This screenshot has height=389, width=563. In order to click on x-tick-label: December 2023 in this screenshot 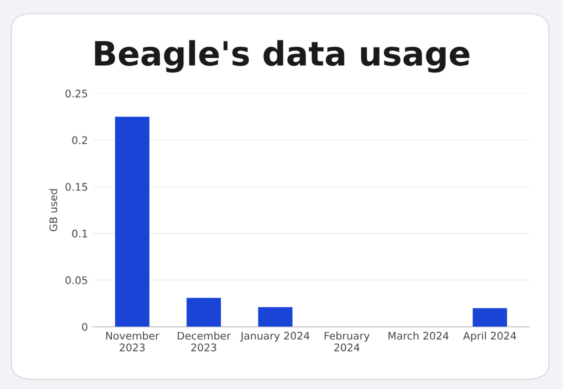, I will do `click(204, 342)`.